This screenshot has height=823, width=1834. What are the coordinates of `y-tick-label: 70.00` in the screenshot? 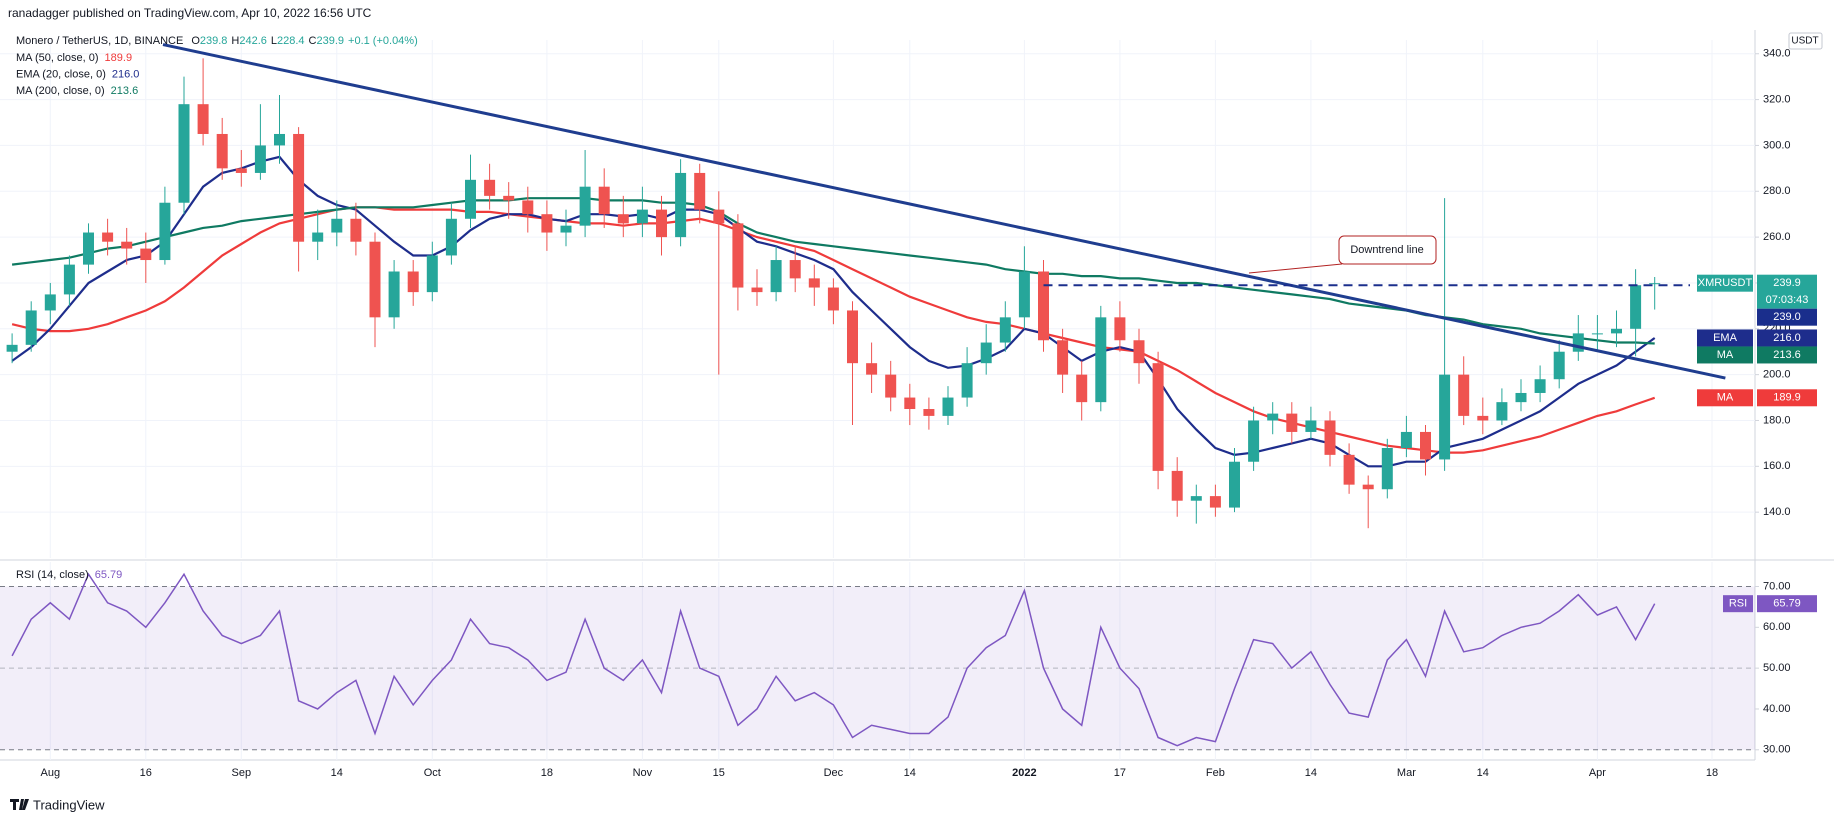 It's located at (1777, 586).